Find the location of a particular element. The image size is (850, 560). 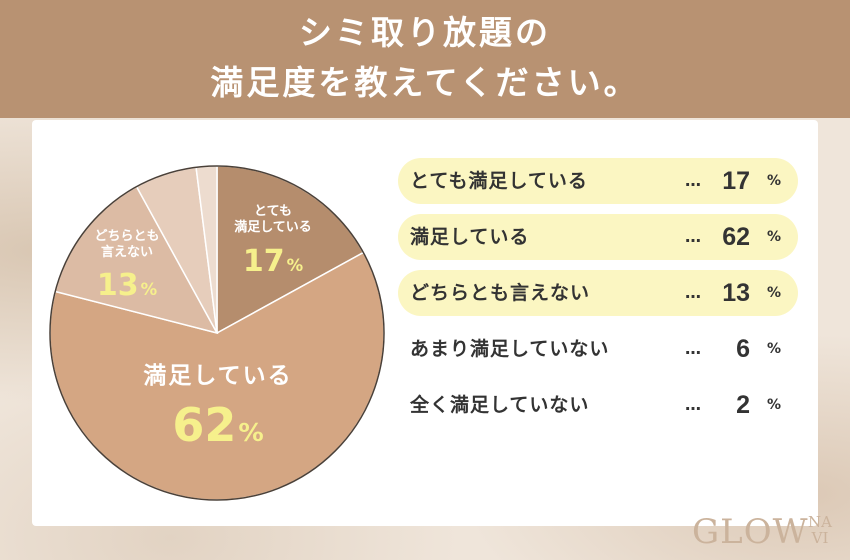

slice-pct-very-satisfied-sign: % is located at coordinates (295, 265).